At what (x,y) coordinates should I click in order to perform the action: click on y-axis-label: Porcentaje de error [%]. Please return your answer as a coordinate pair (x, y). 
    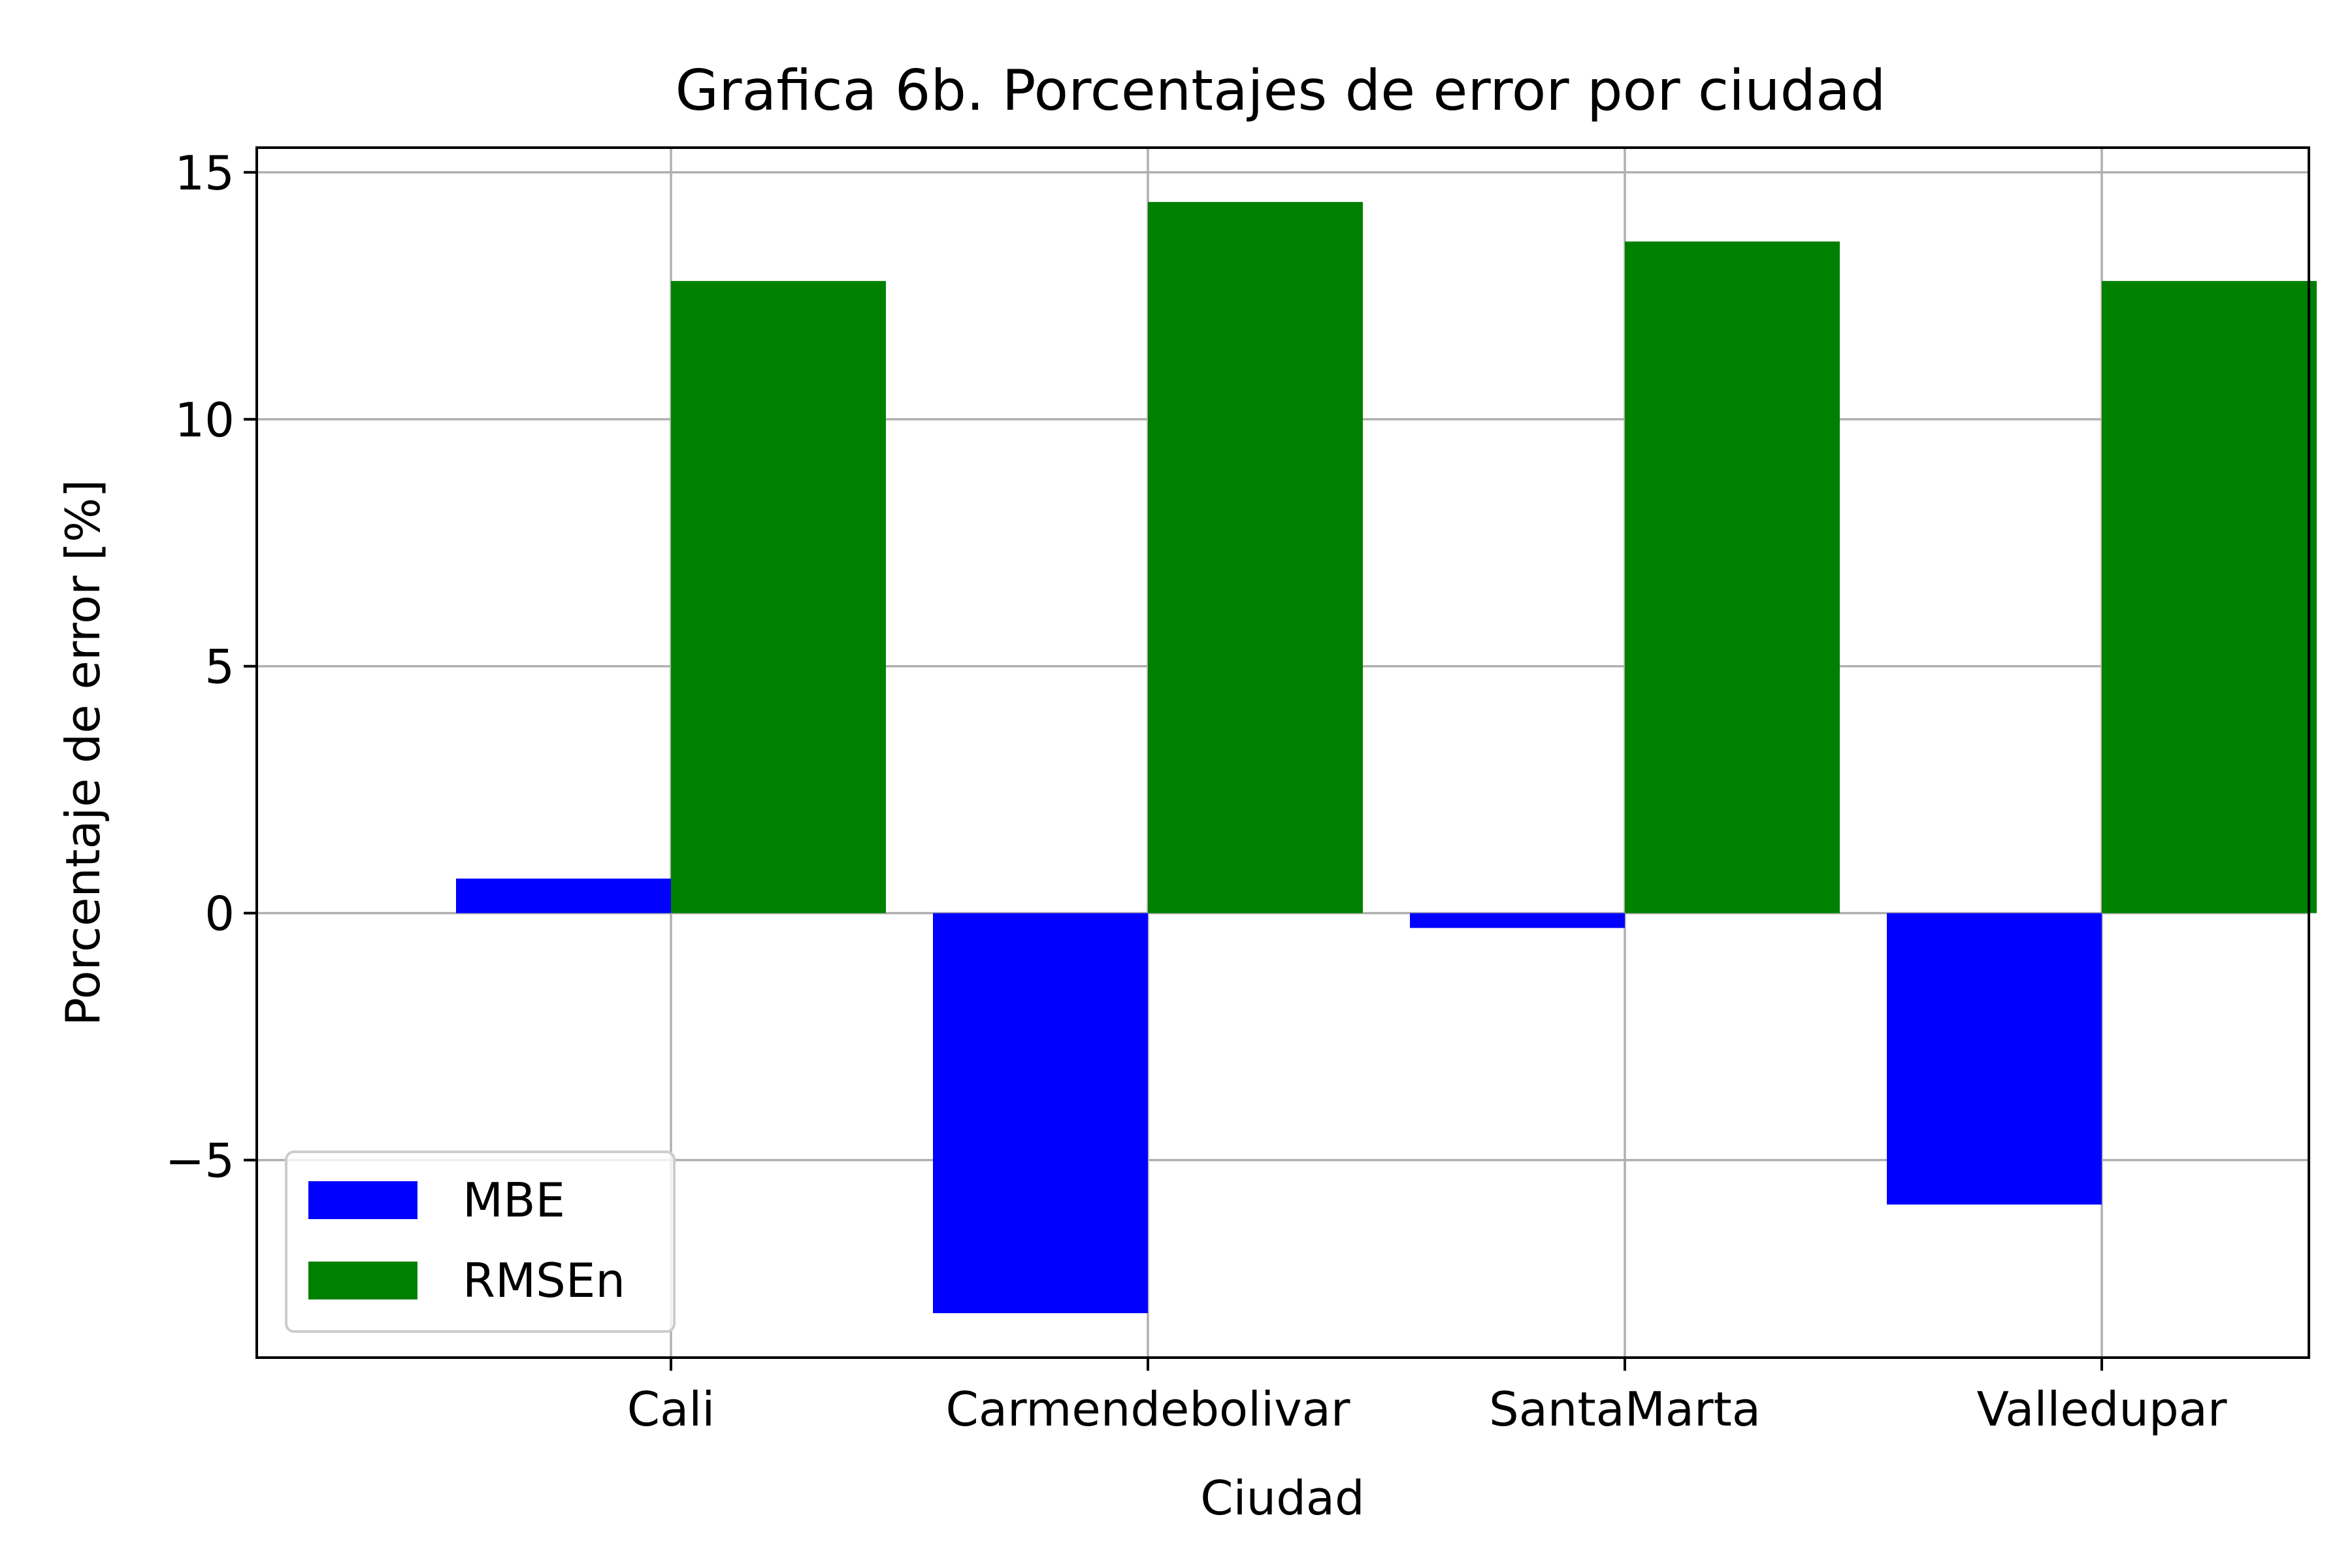
    Looking at the image, I should click on (83, 753).